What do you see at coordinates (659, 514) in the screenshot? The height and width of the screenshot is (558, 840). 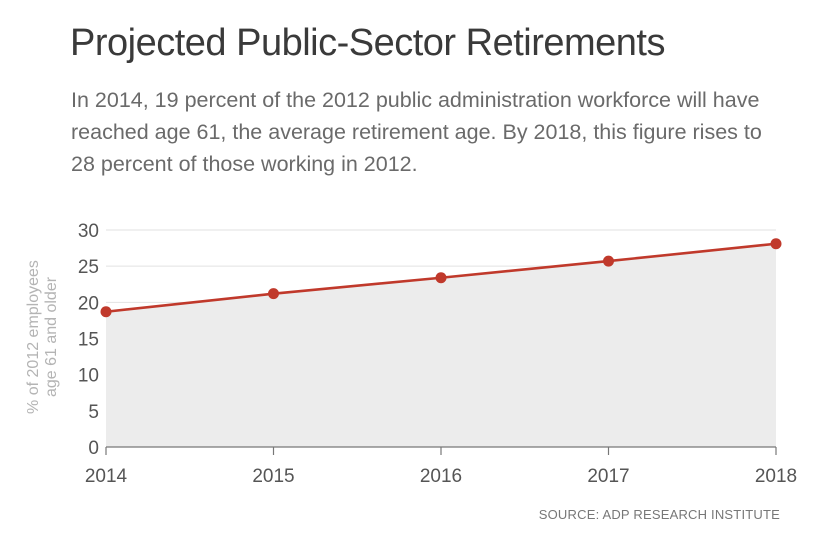 I see `source-note: SOURCE: ADP RESEARCH INSTITUTE` at bounding box center [659, 514].